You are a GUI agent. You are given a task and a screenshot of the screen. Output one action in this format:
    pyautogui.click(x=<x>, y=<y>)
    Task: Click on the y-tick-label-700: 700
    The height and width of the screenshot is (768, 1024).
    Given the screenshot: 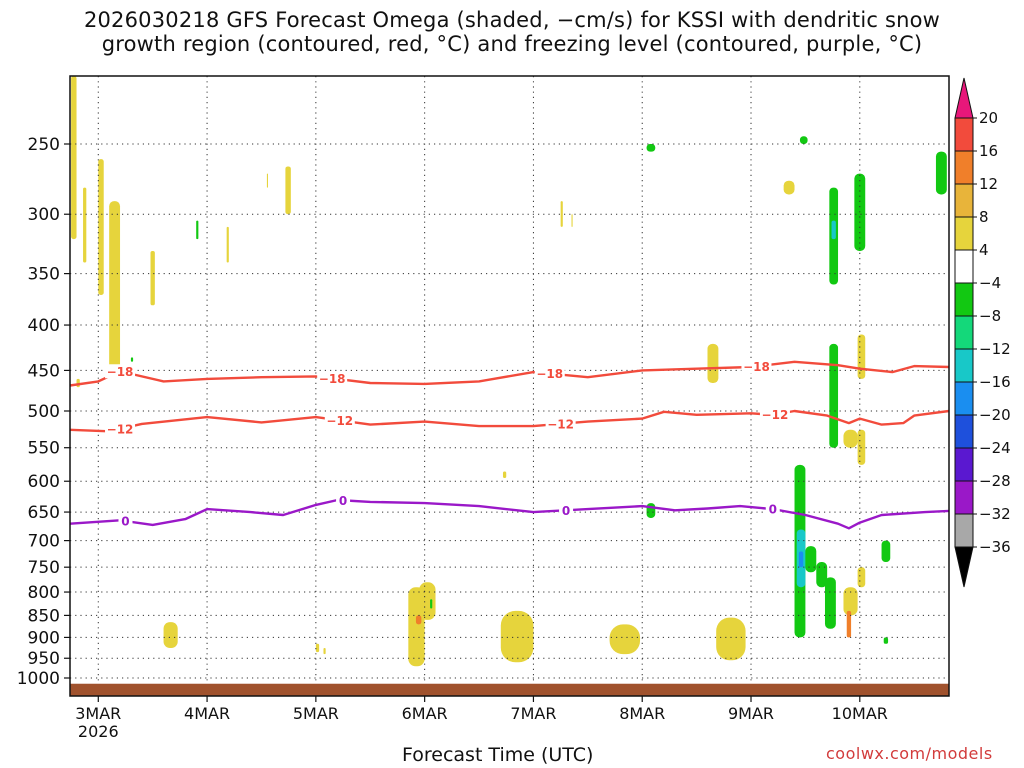 What is the action you would take?
    pyautogui.click(x=44, y=542)
    